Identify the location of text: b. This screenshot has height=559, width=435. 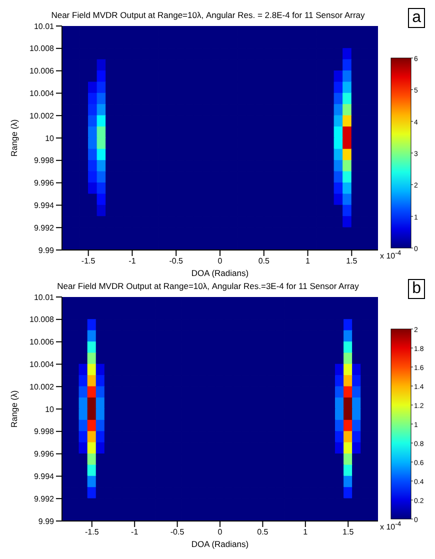
(416, 289).